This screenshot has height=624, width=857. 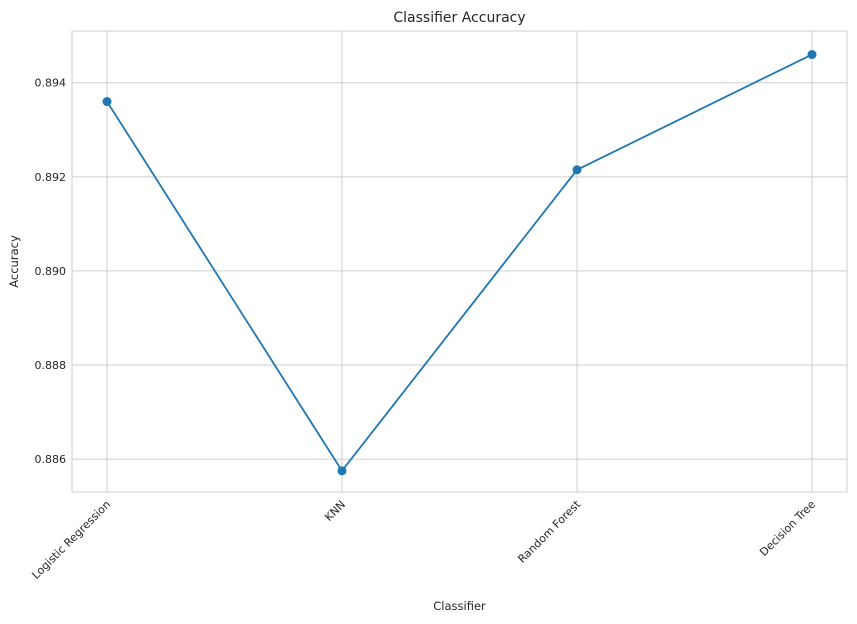 I want to click on x-axis-label: Classifier, so click(x=459, y=606).